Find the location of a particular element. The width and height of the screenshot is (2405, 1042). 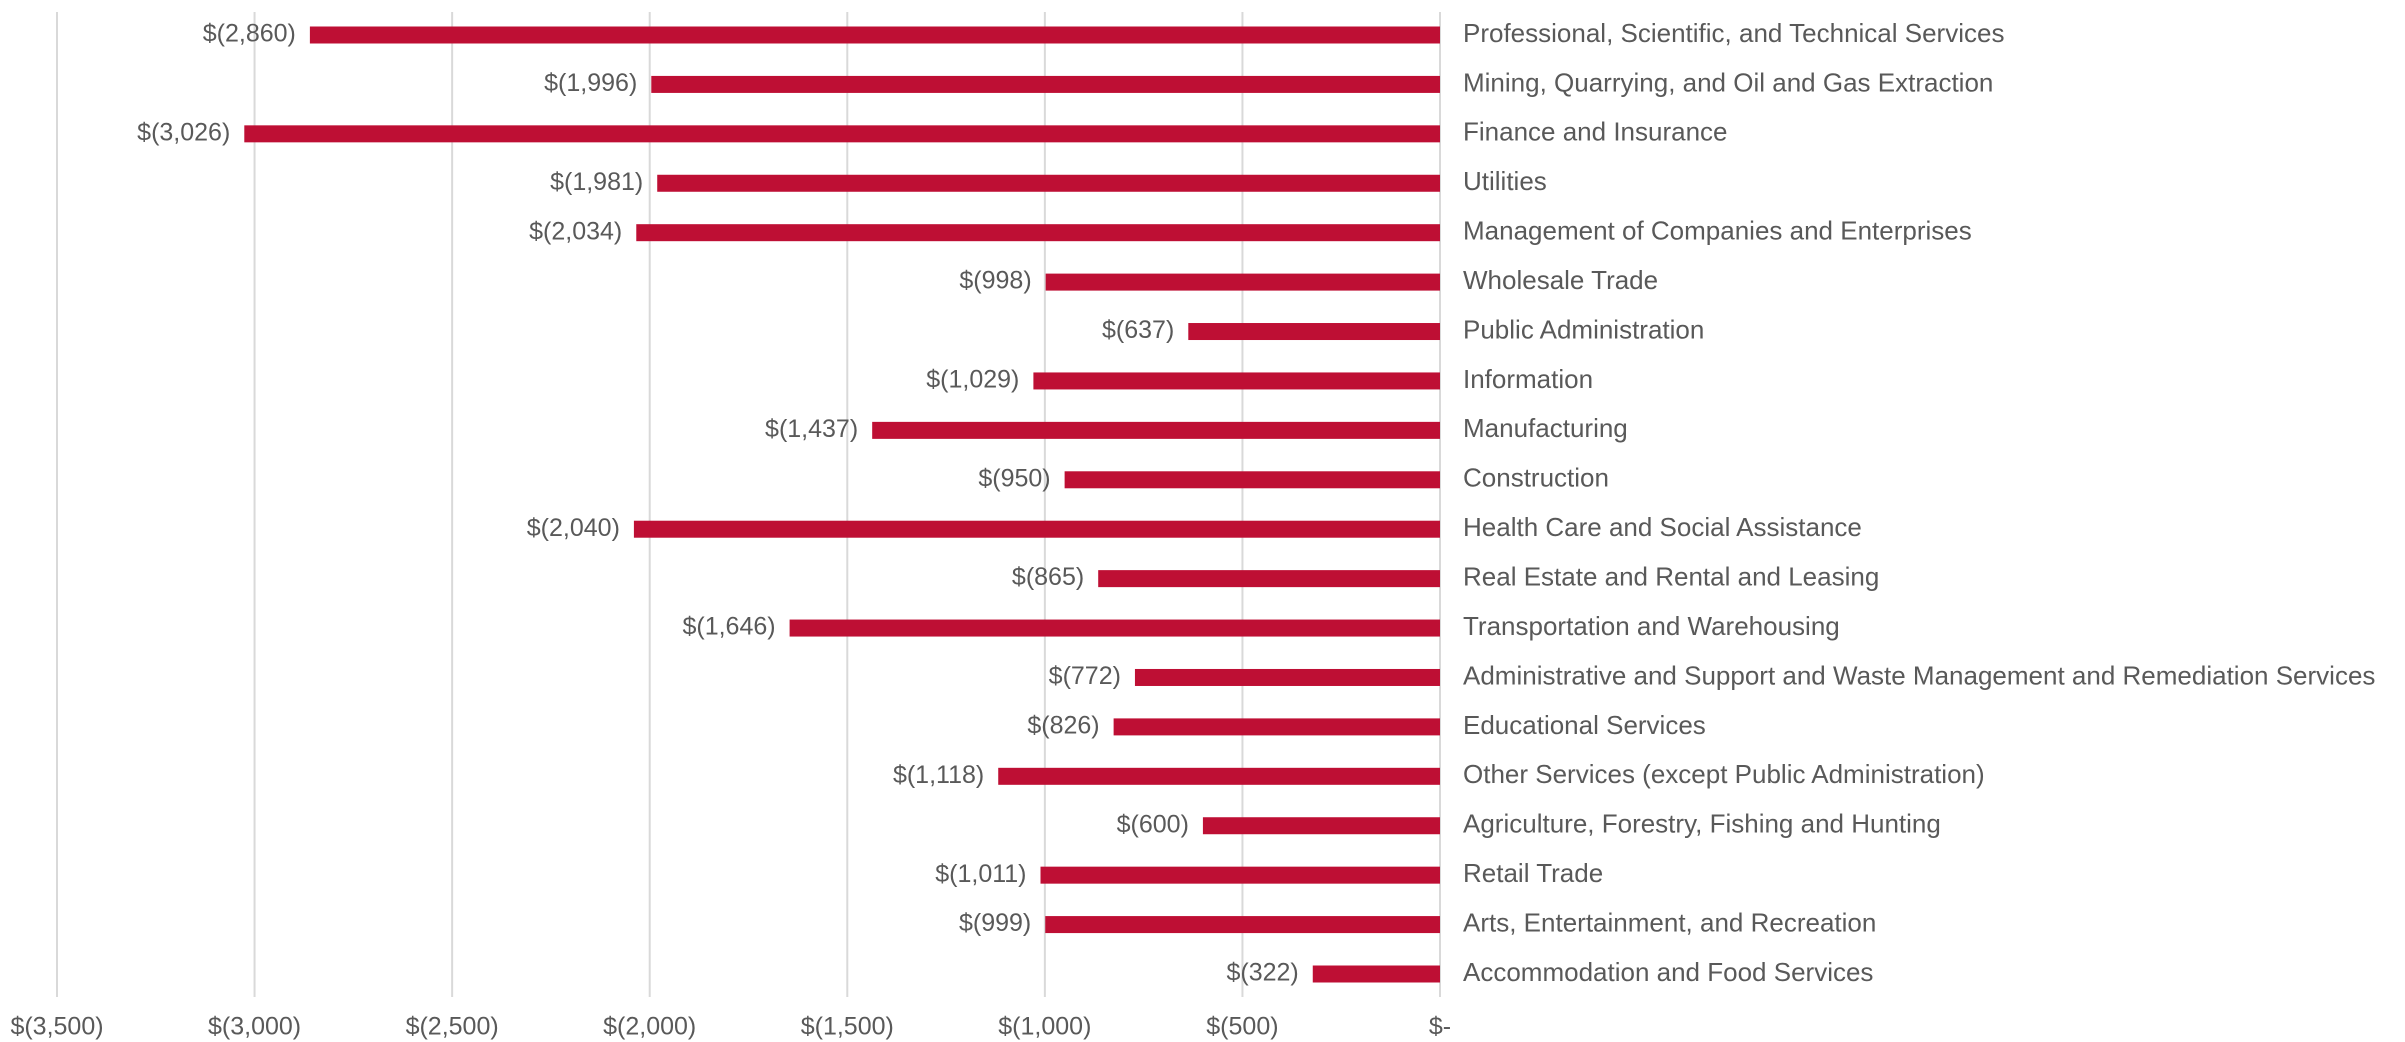

category-label: Real Estate and Rental and Leasing is located at coordinates (1671, 577).